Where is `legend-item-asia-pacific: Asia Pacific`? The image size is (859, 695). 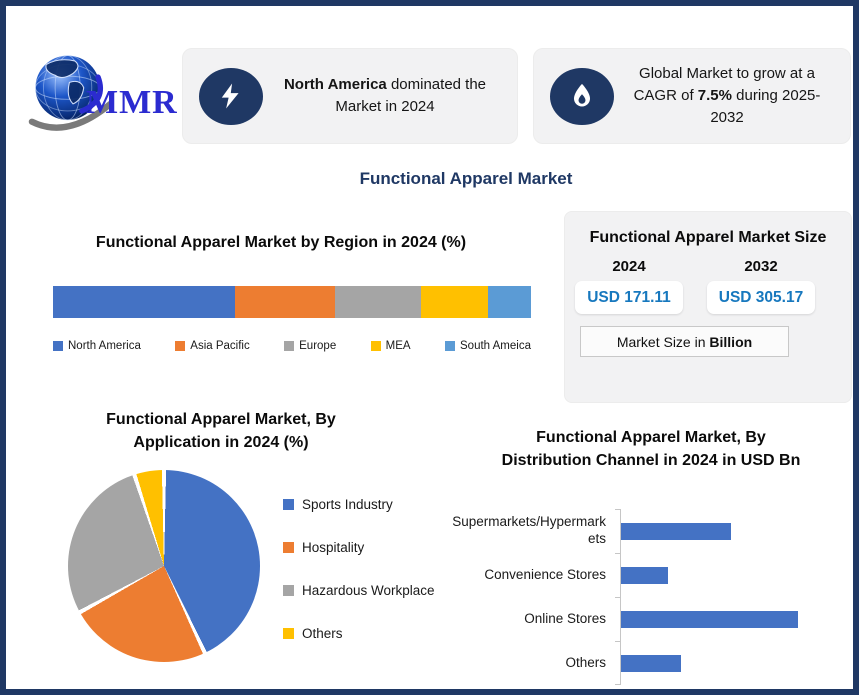
legend-item-asia-pacific: Asia Pacific is located at coordinates (212, 346).